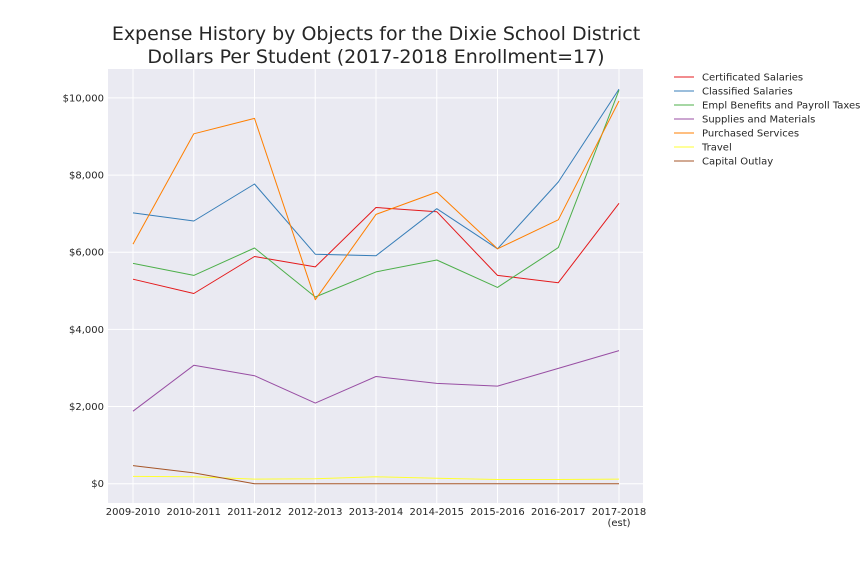 The image size is (864, 576). I want to click on legend-label: Certificated Salaries, so click(752, 78).